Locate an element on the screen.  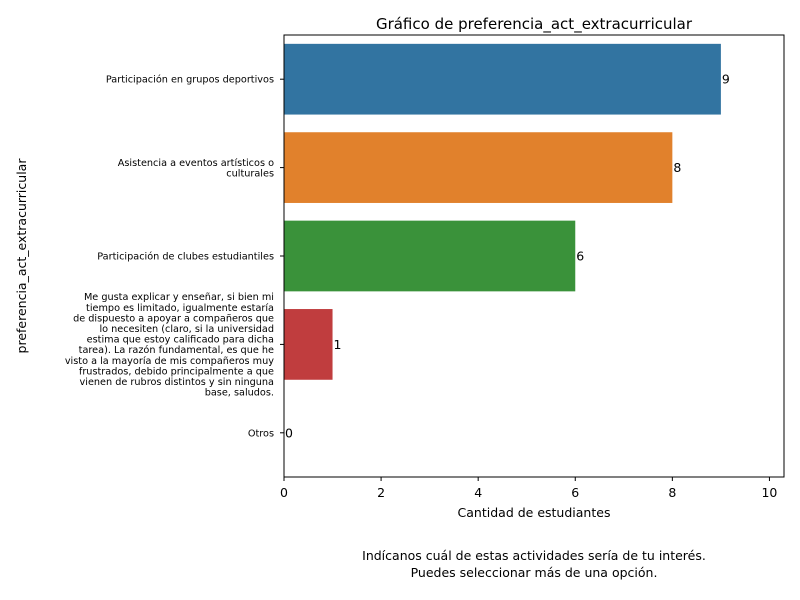
y-tick-label-3-9: base, saludos. is located at coordinates (239, 393).